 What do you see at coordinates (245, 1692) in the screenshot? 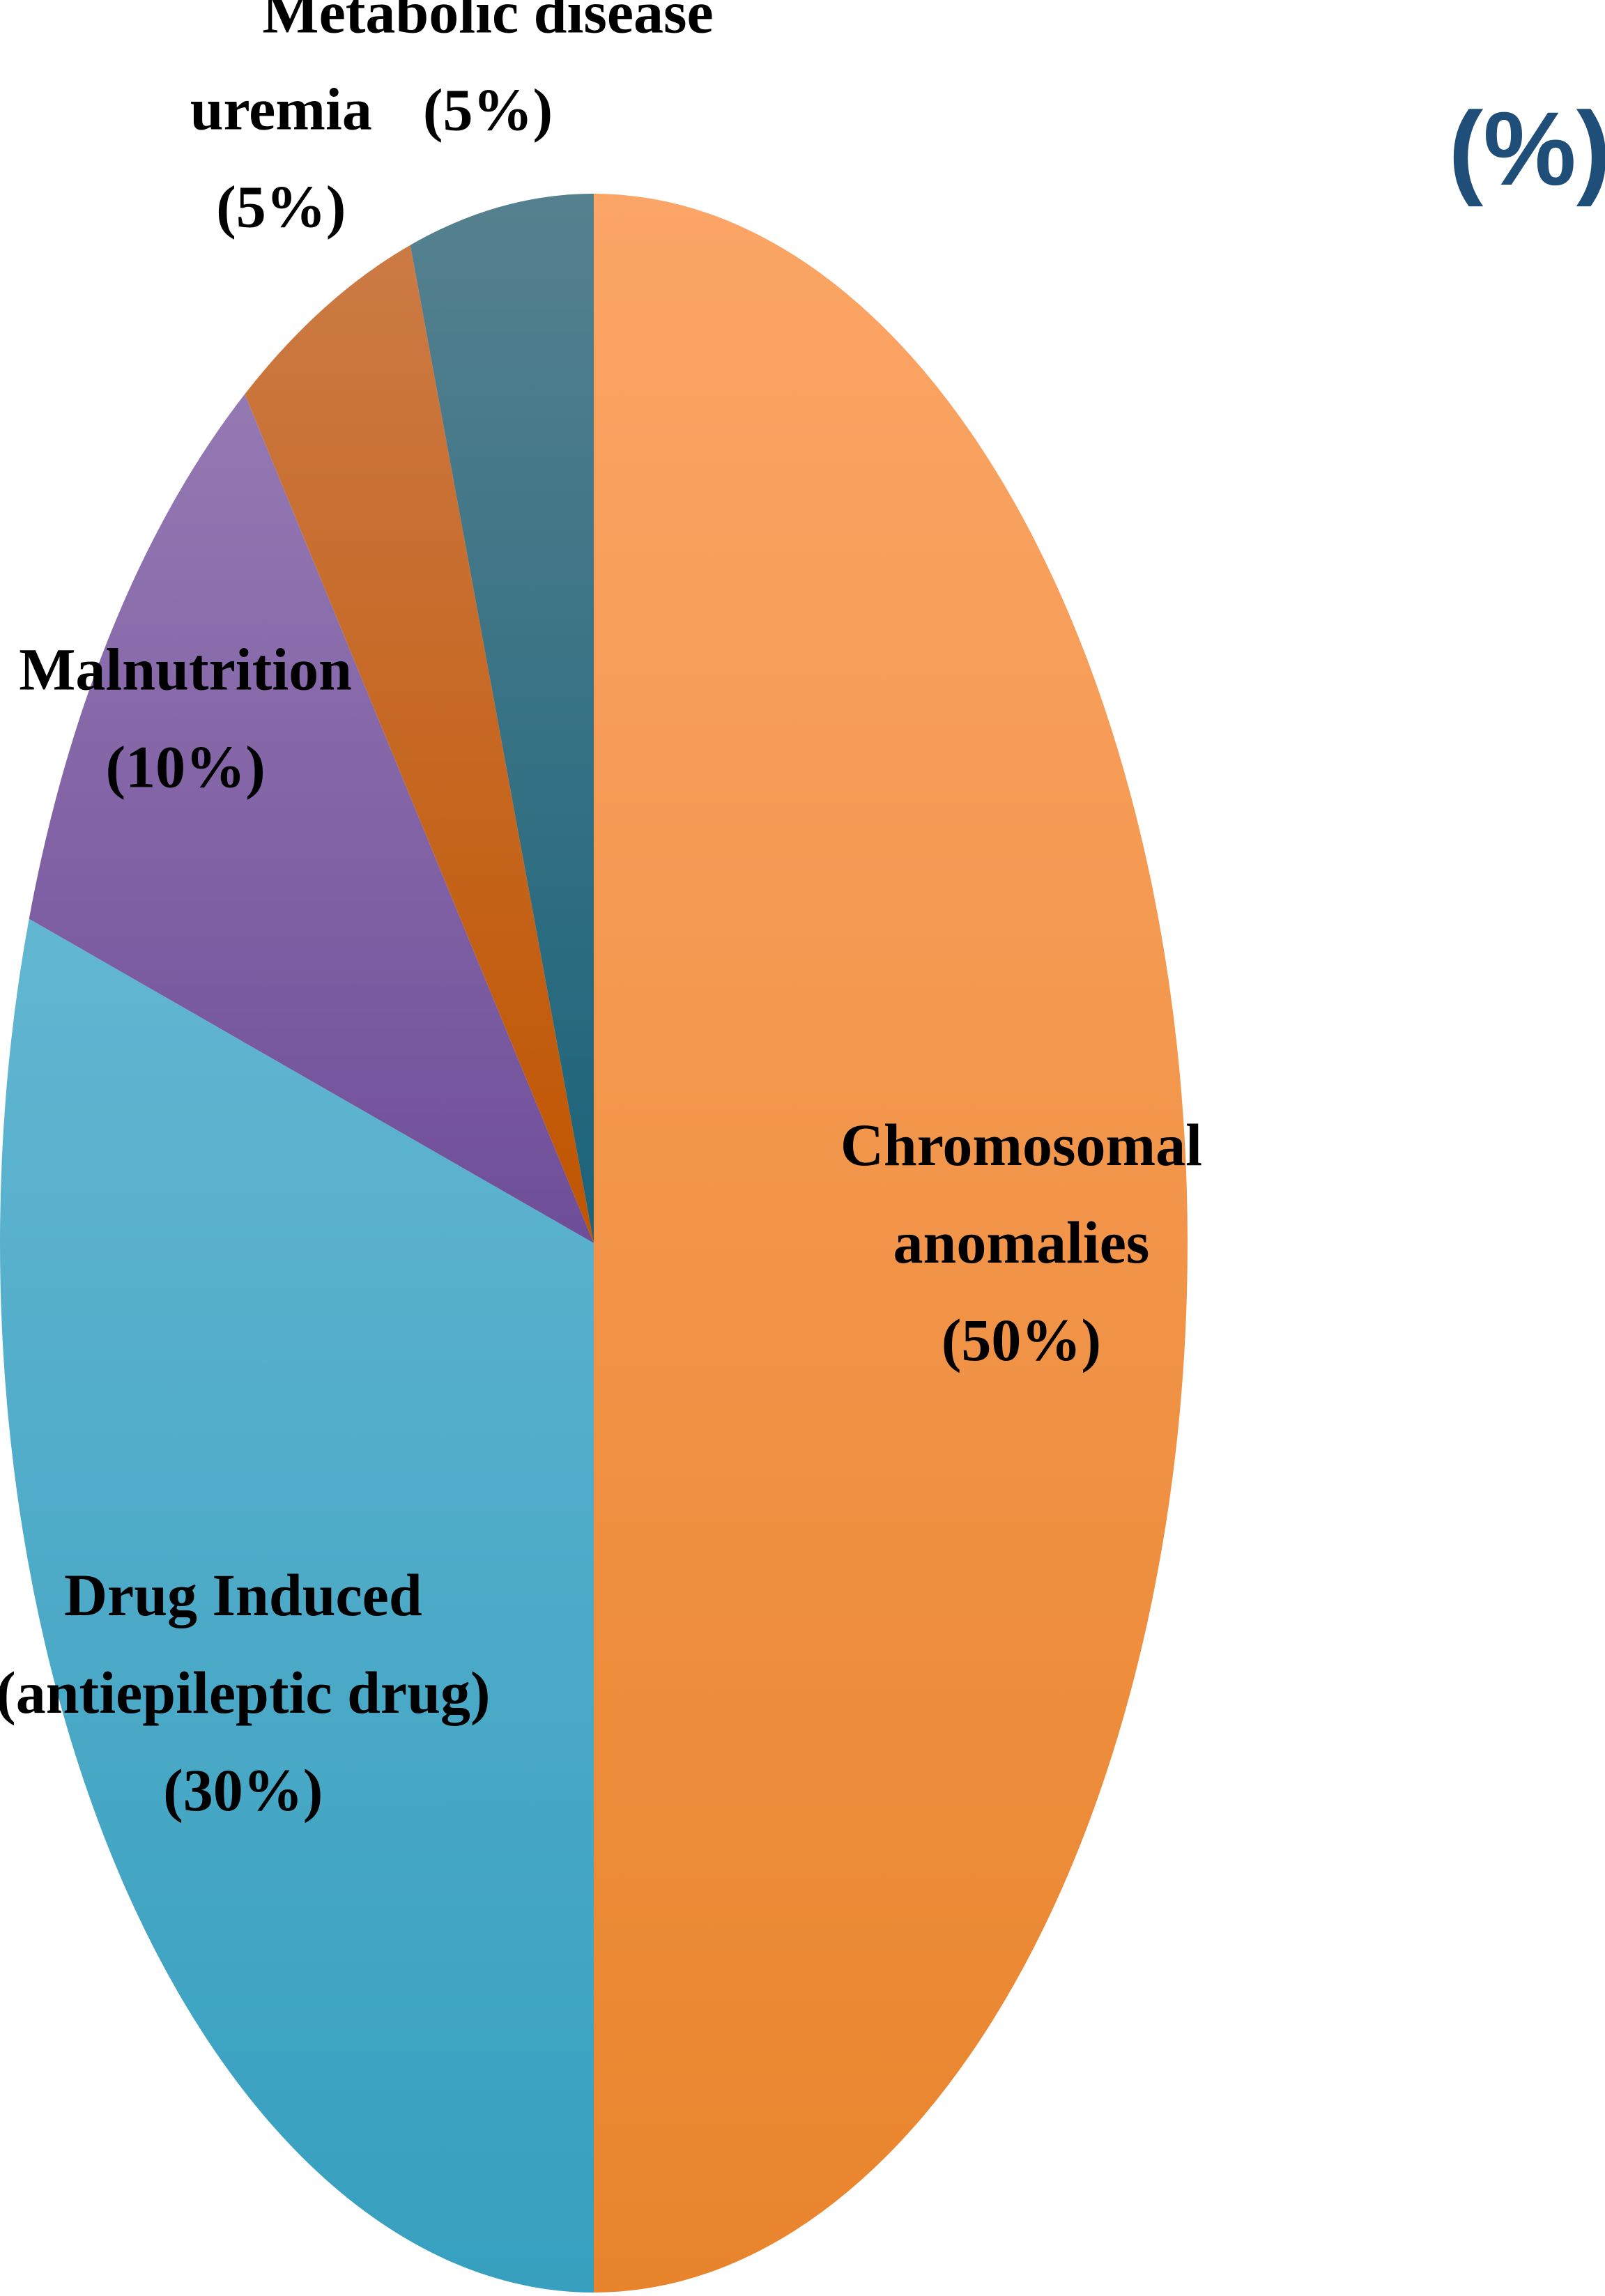
I see `slice-label-line: (antiepileptic drug)` at bounding box center [245, 1692].